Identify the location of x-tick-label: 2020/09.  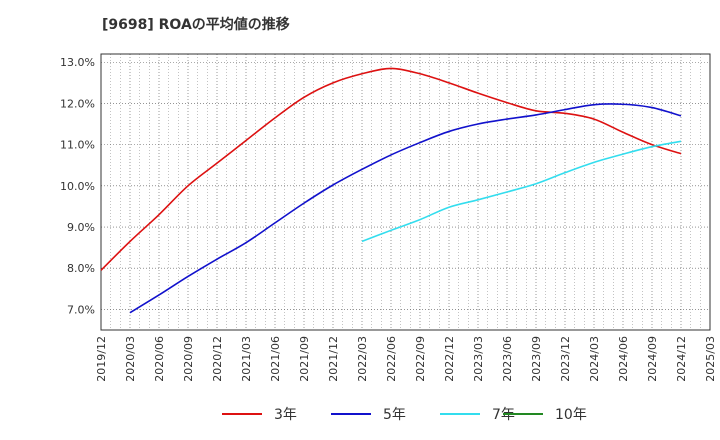
(188, 359).